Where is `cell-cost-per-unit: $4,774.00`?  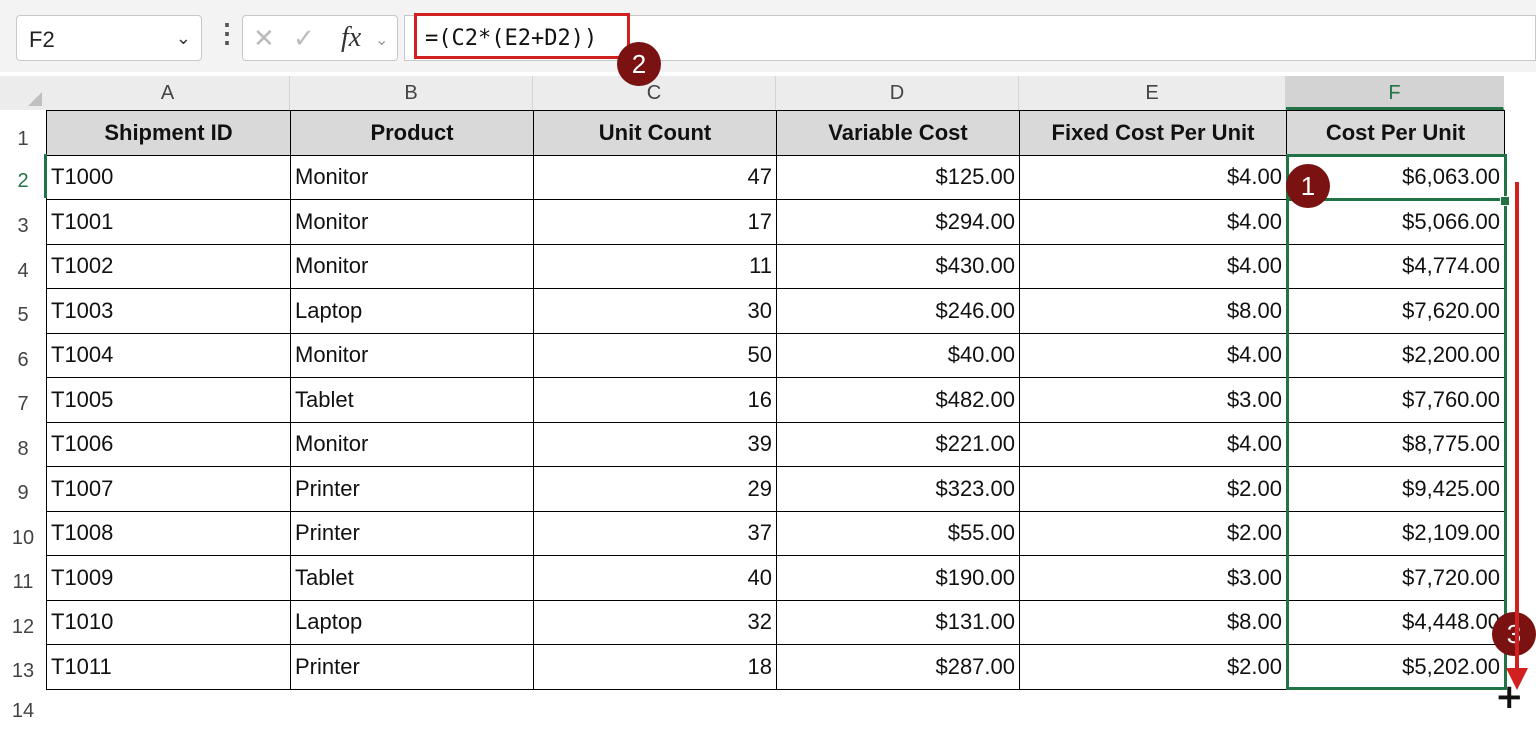
cell-cost-per-unit: $4,774.00 is located at coordinates (1395, 266).